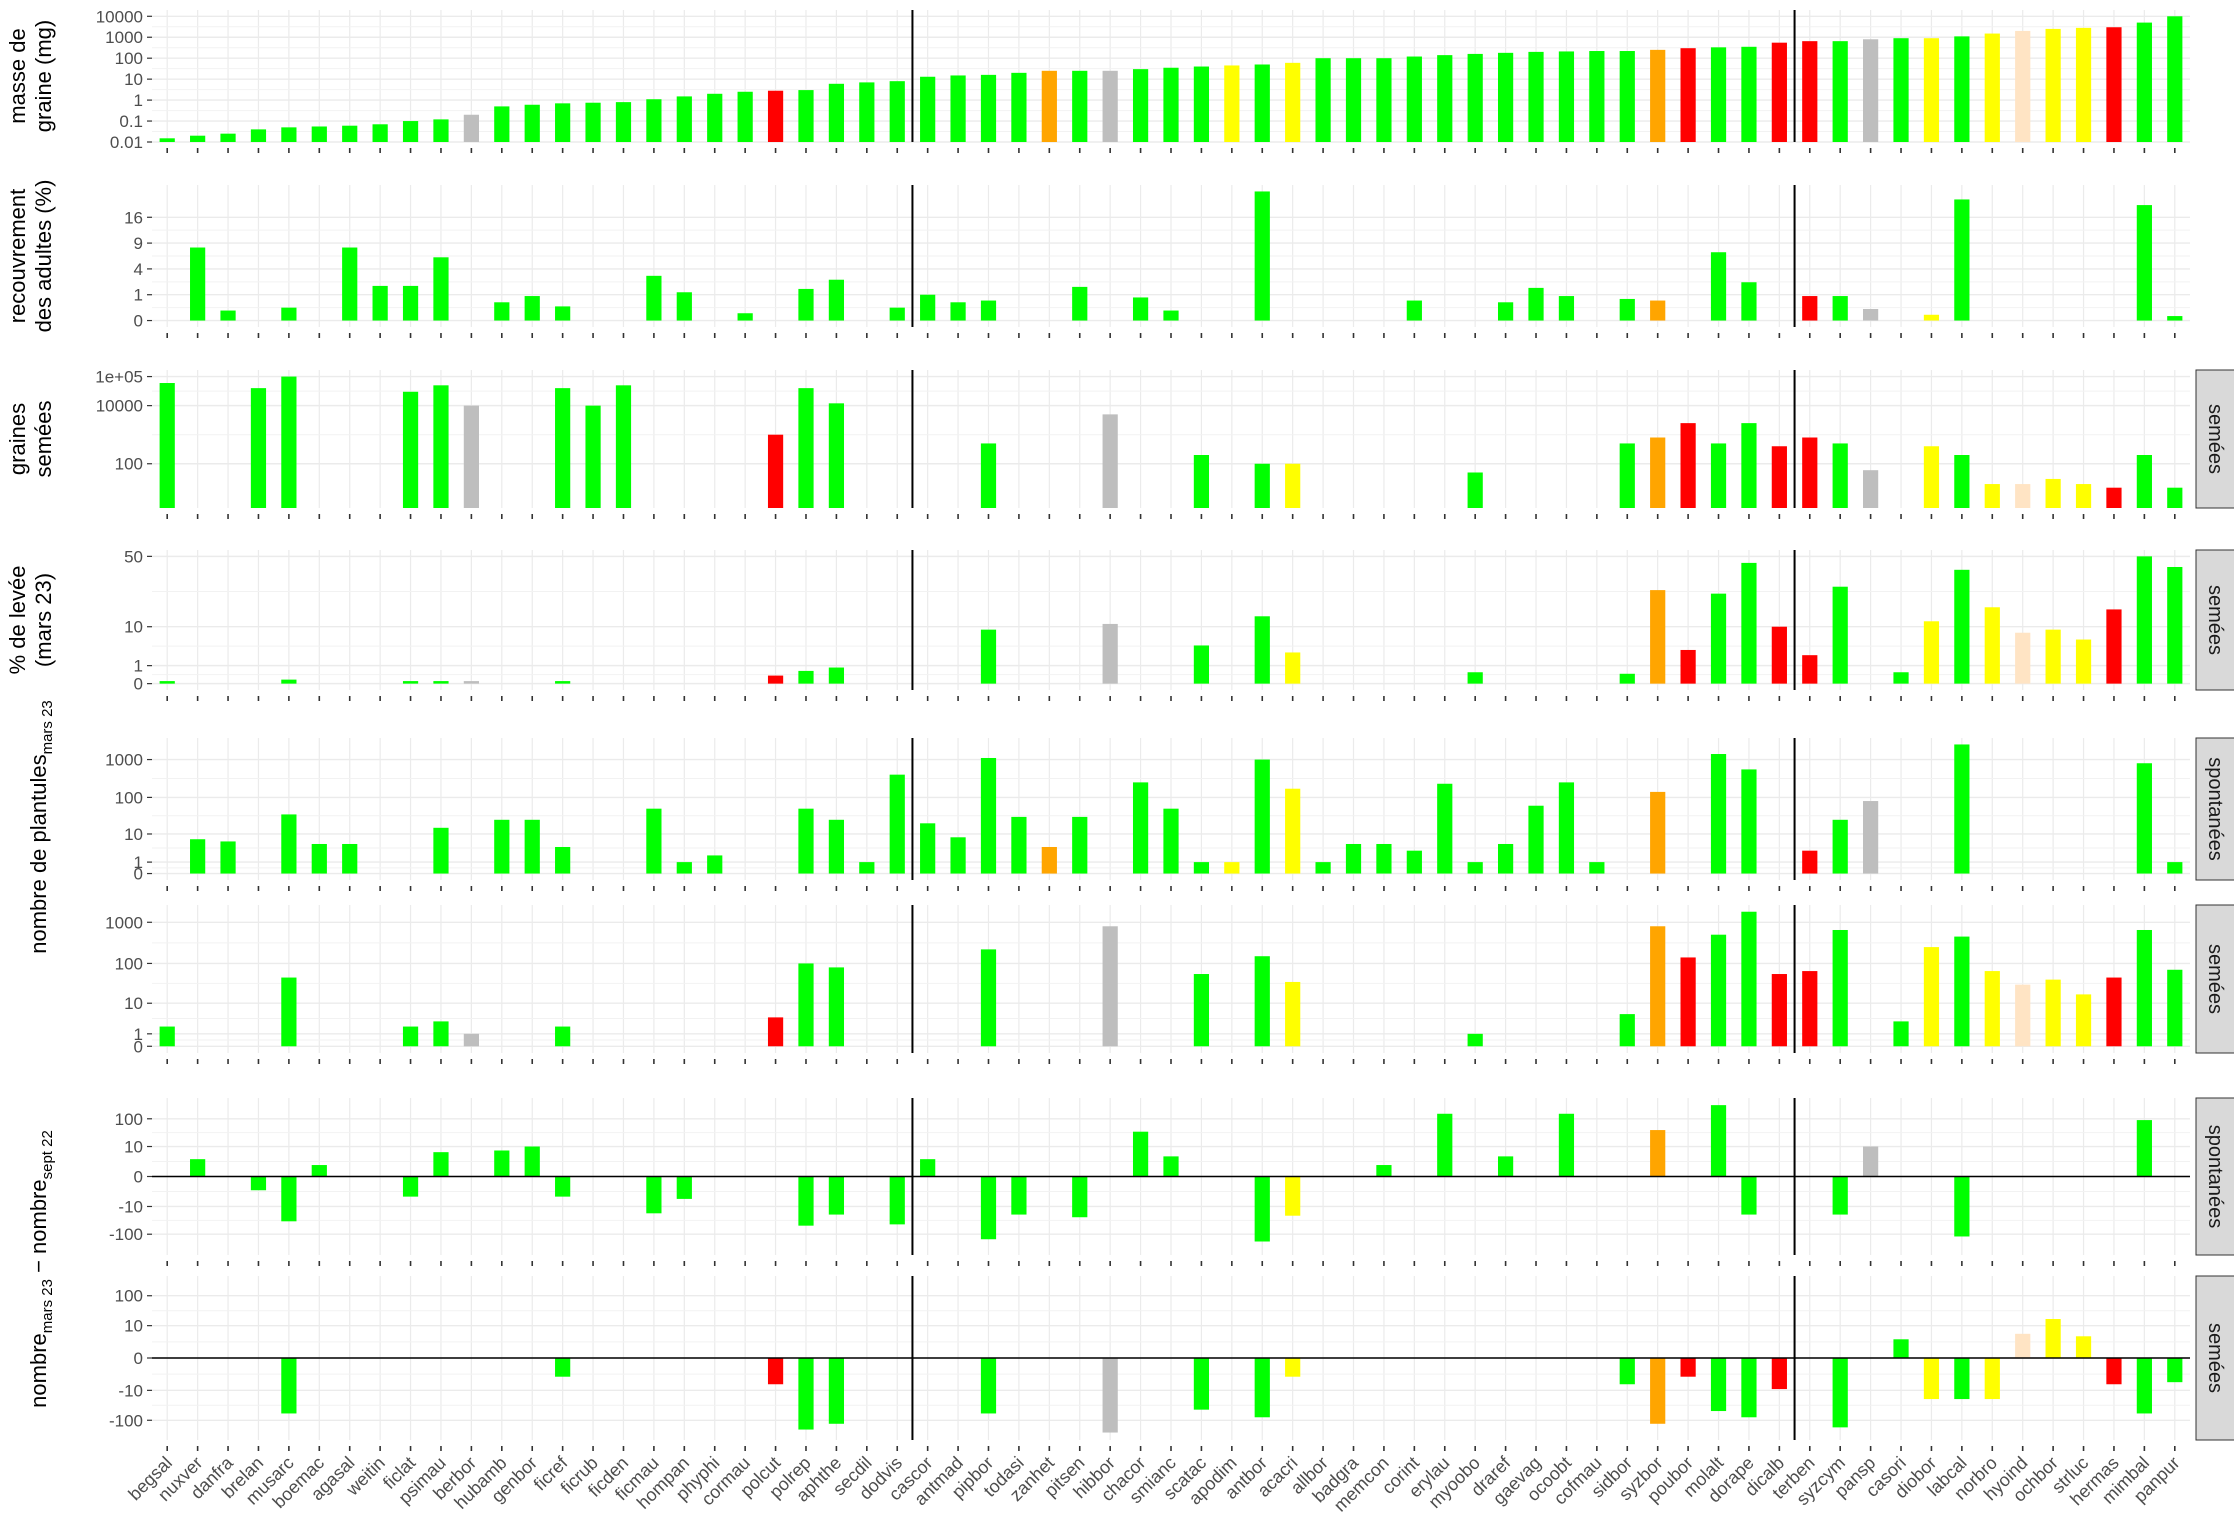 This screenshot has width=2234, height=1527. Describe the element at coordinates (138, 269) in the screenshot. I see `y-tick-label: 4` at that location.